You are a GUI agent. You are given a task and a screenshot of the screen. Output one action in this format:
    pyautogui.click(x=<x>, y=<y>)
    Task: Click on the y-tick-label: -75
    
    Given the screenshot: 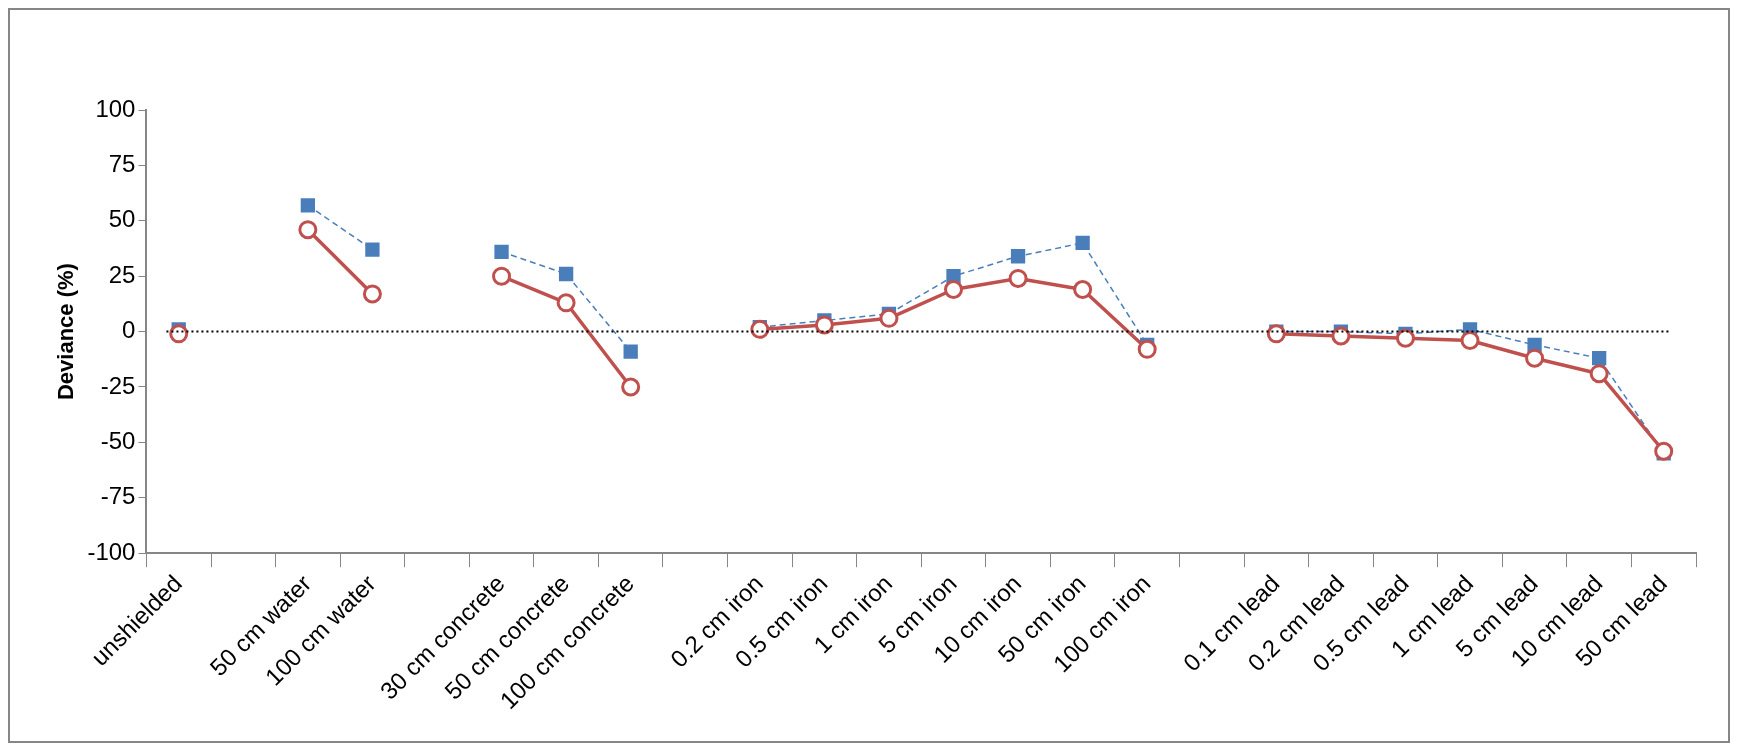 What is the action you would take?
    pyautogui.click(x=118, y=496)
    